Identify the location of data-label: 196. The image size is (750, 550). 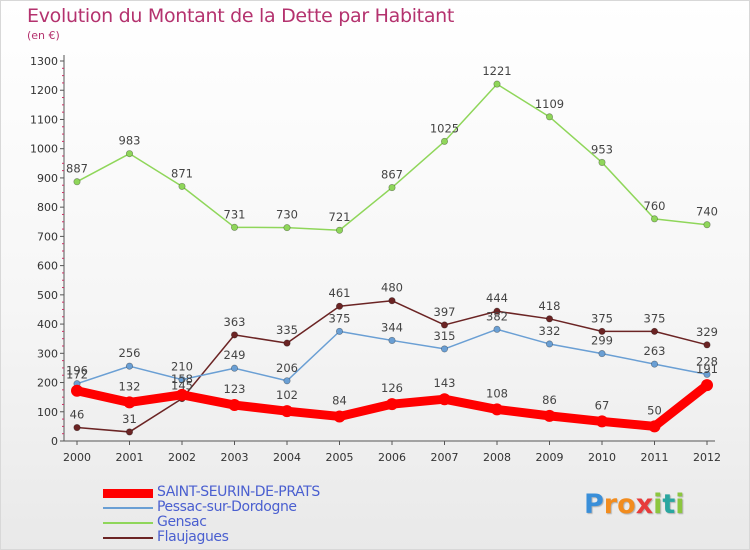
(77, 371).